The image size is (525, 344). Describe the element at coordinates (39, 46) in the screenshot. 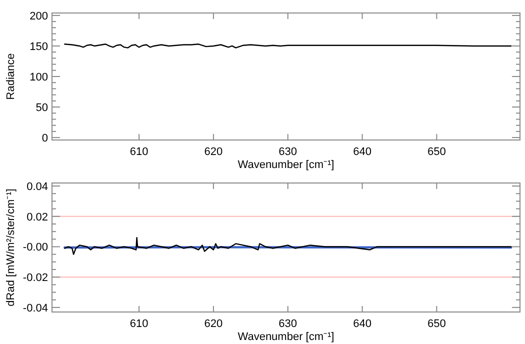

I see `y-tick-label: 150` at that location.